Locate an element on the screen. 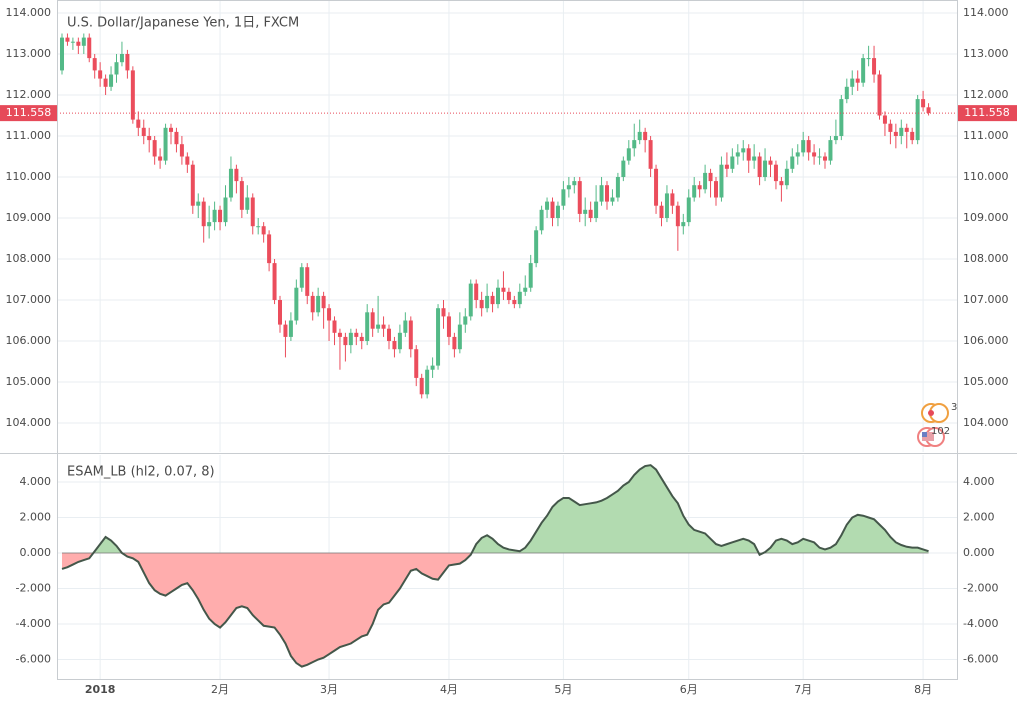  y-tick-label: 4.000 is located at coordinates (36, 481).